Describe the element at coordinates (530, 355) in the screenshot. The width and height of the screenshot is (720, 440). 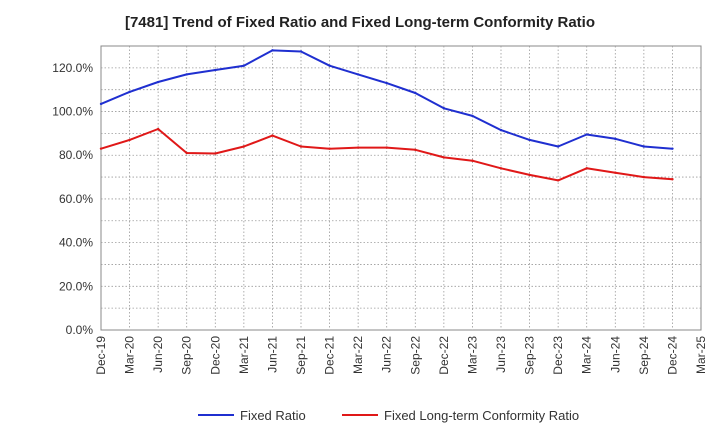
I see `x-tick-label: Sep-23` at that location.